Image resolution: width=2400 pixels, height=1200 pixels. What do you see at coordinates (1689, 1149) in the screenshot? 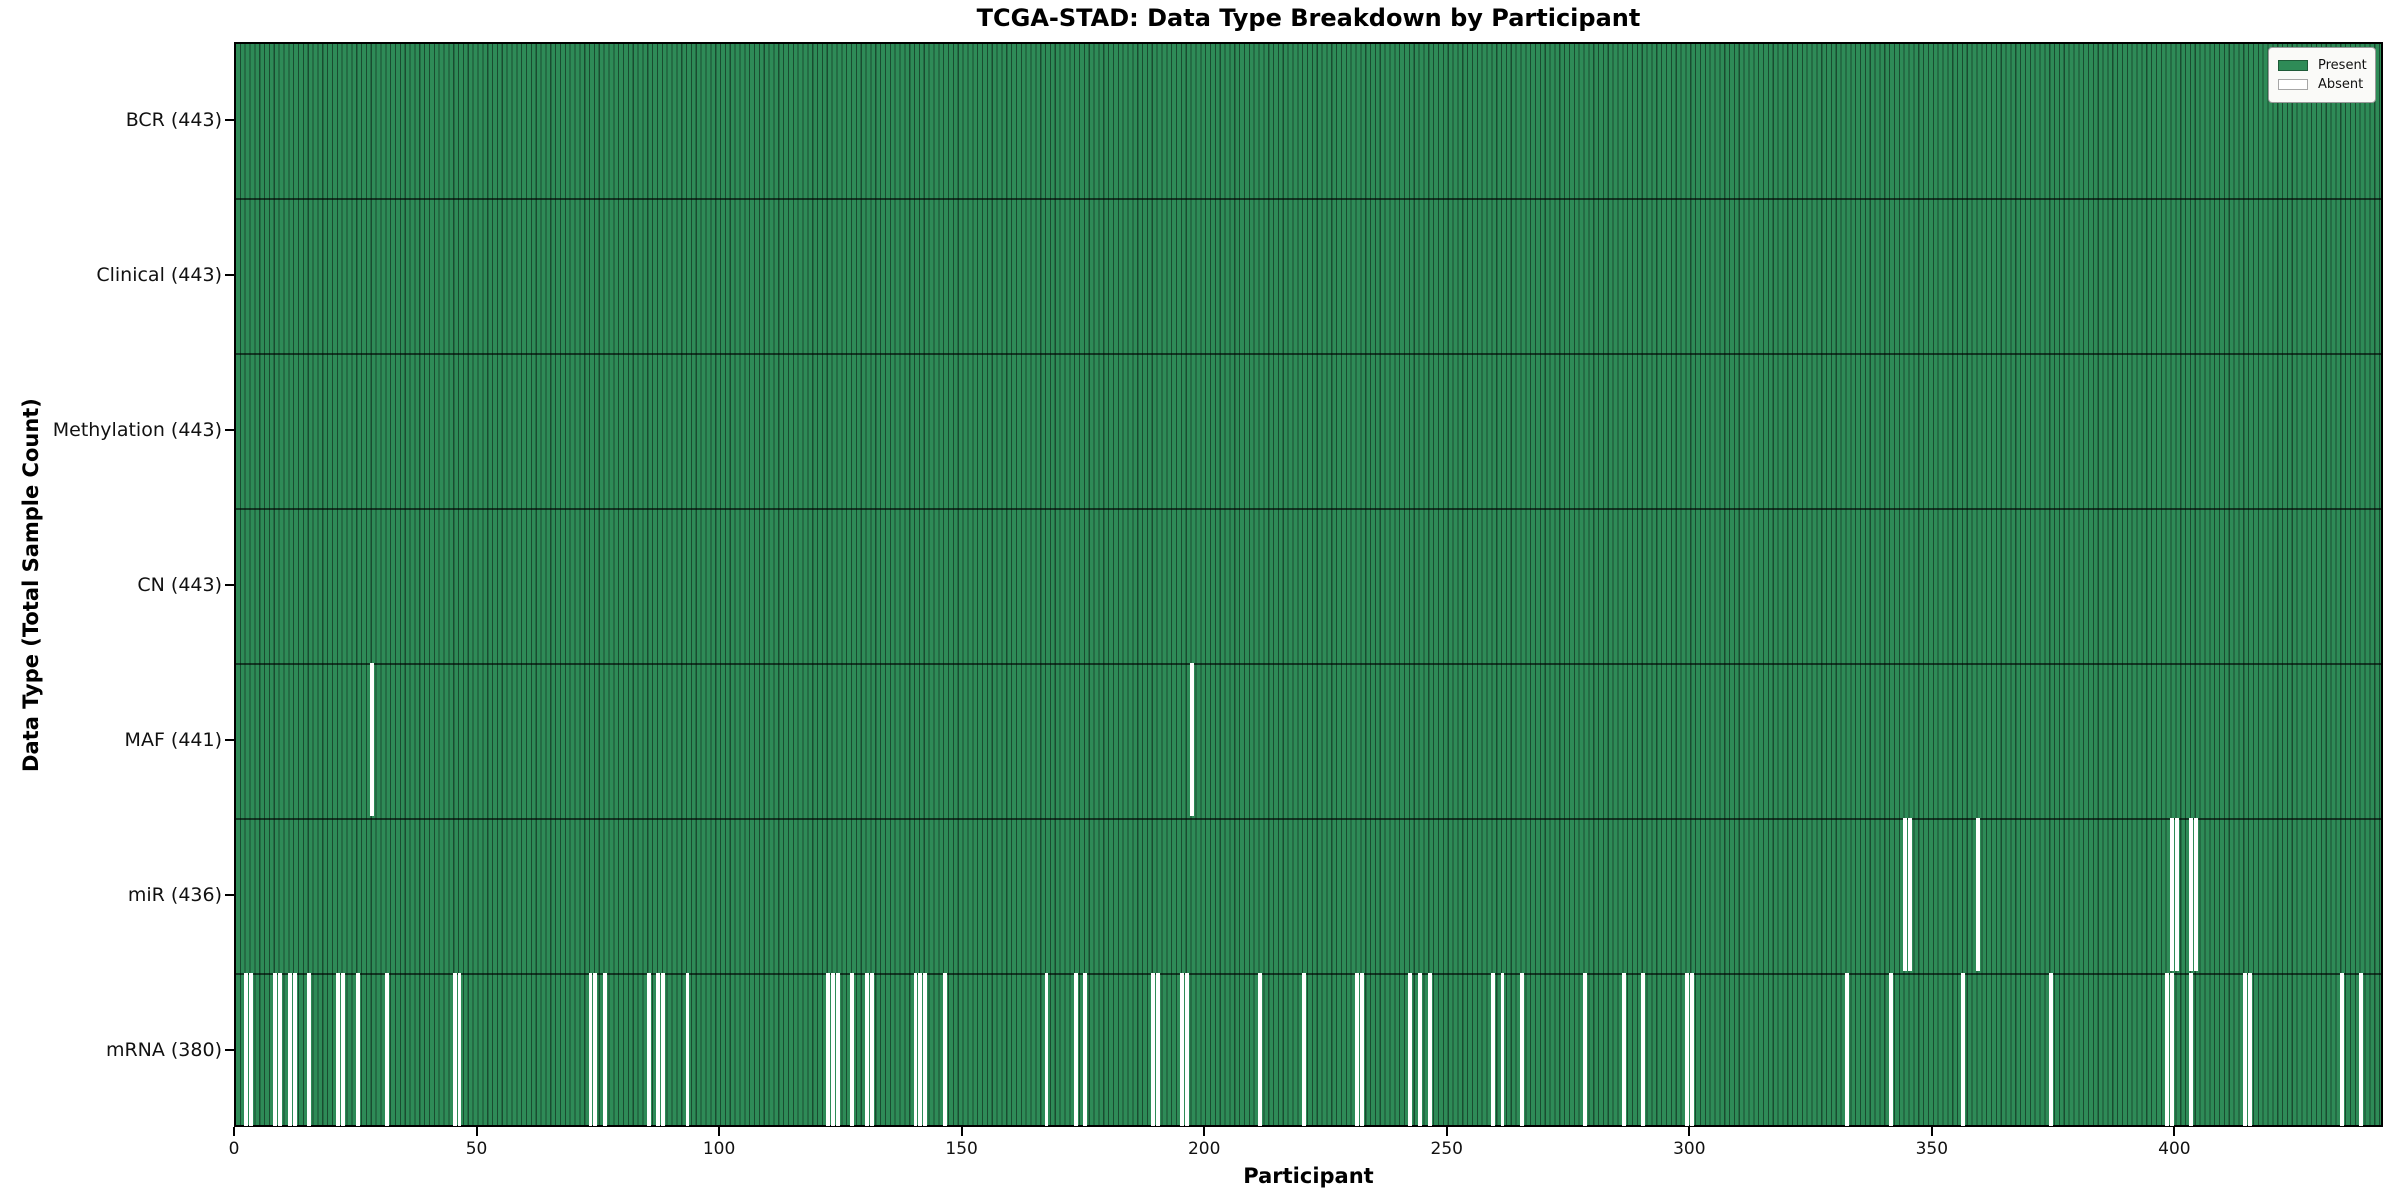
I see `x-tick-label-300: 300` at bounding box center [1689, 1149].